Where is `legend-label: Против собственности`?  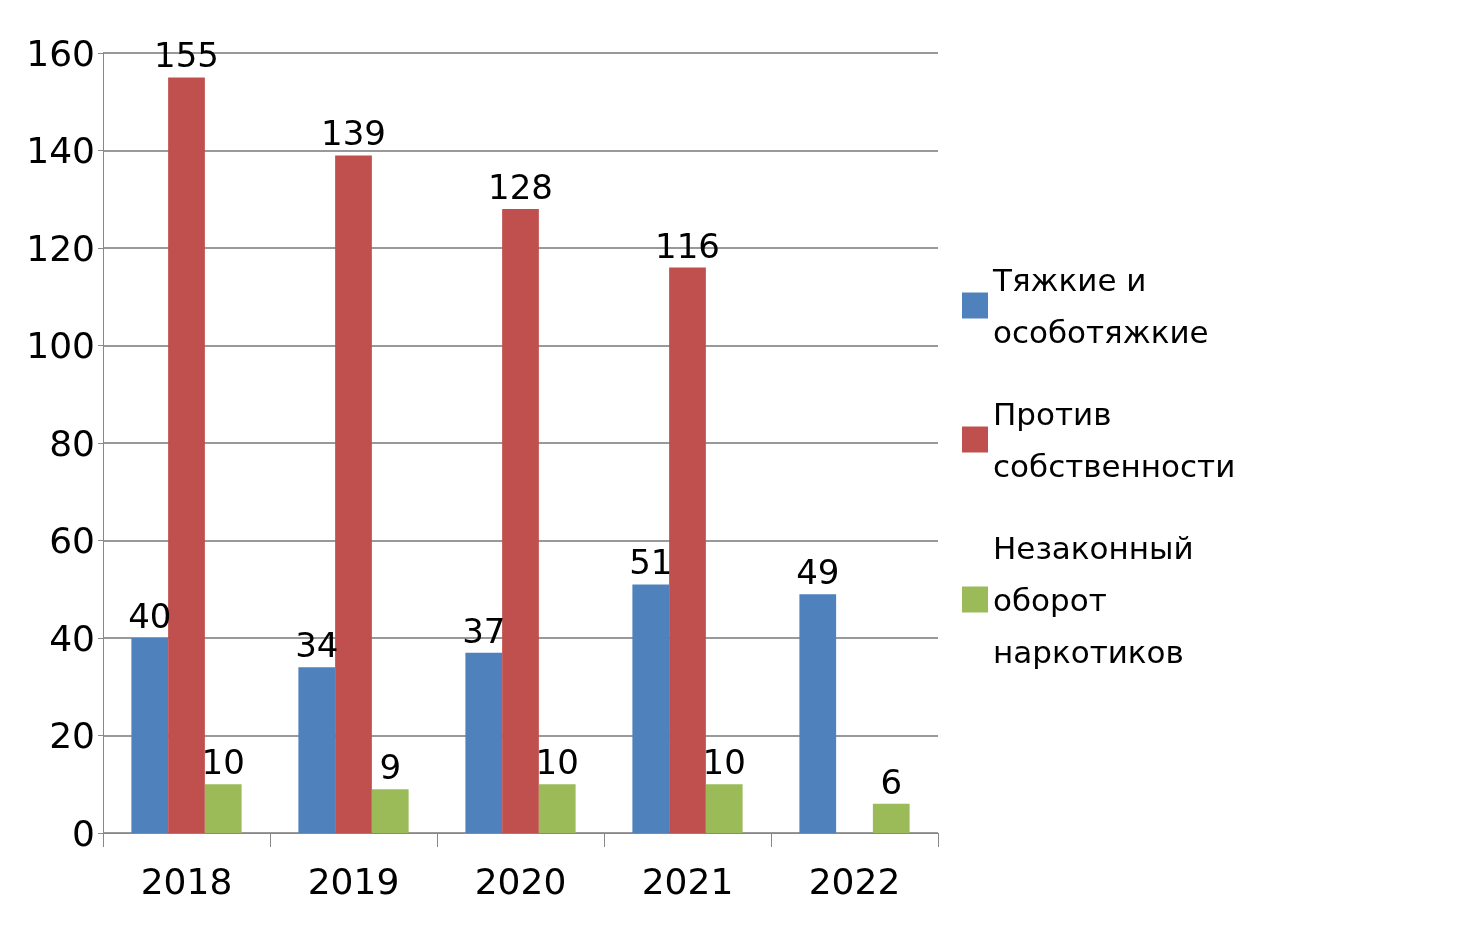 legend-label: Против собственности is located at coordinates (1114, 439).